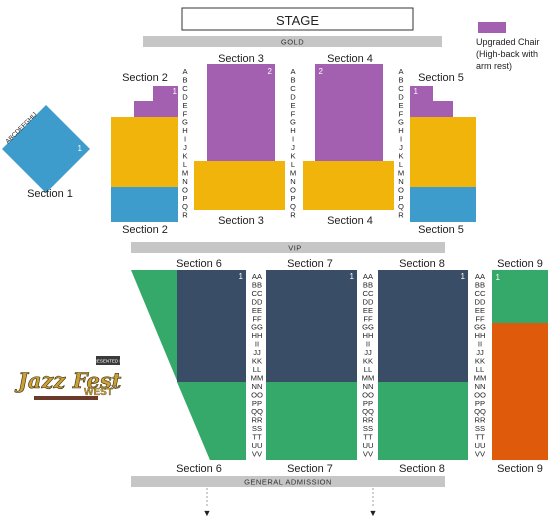 Image resolution: width=555 pixels, height=531 pixels. Describe the element at coordinates (293, 189) in the screenshot. I see `row-label: O` at that location.